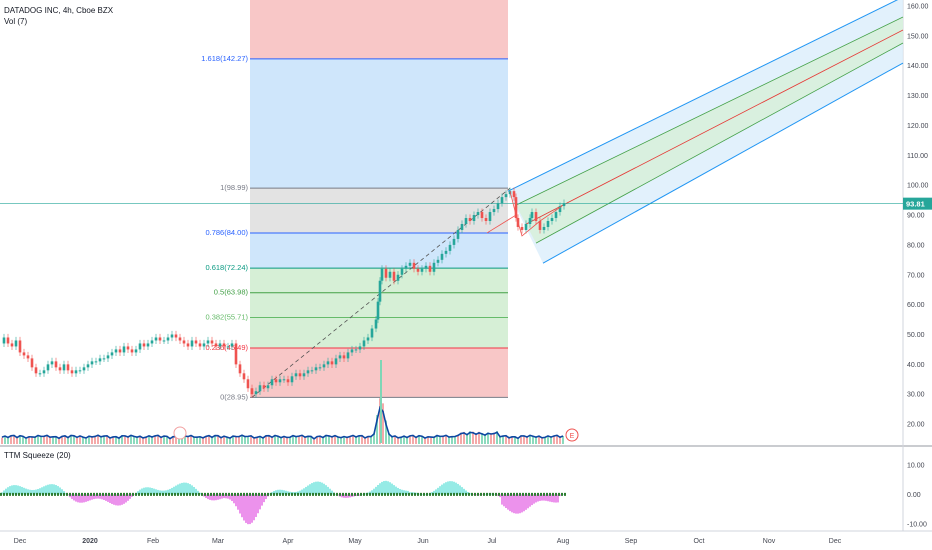 The width and height of the screenshot is (932, 550). Describe the element at coordinates (915, 204) in the screenshot. I see `last-price-label: 93.81` at that location.